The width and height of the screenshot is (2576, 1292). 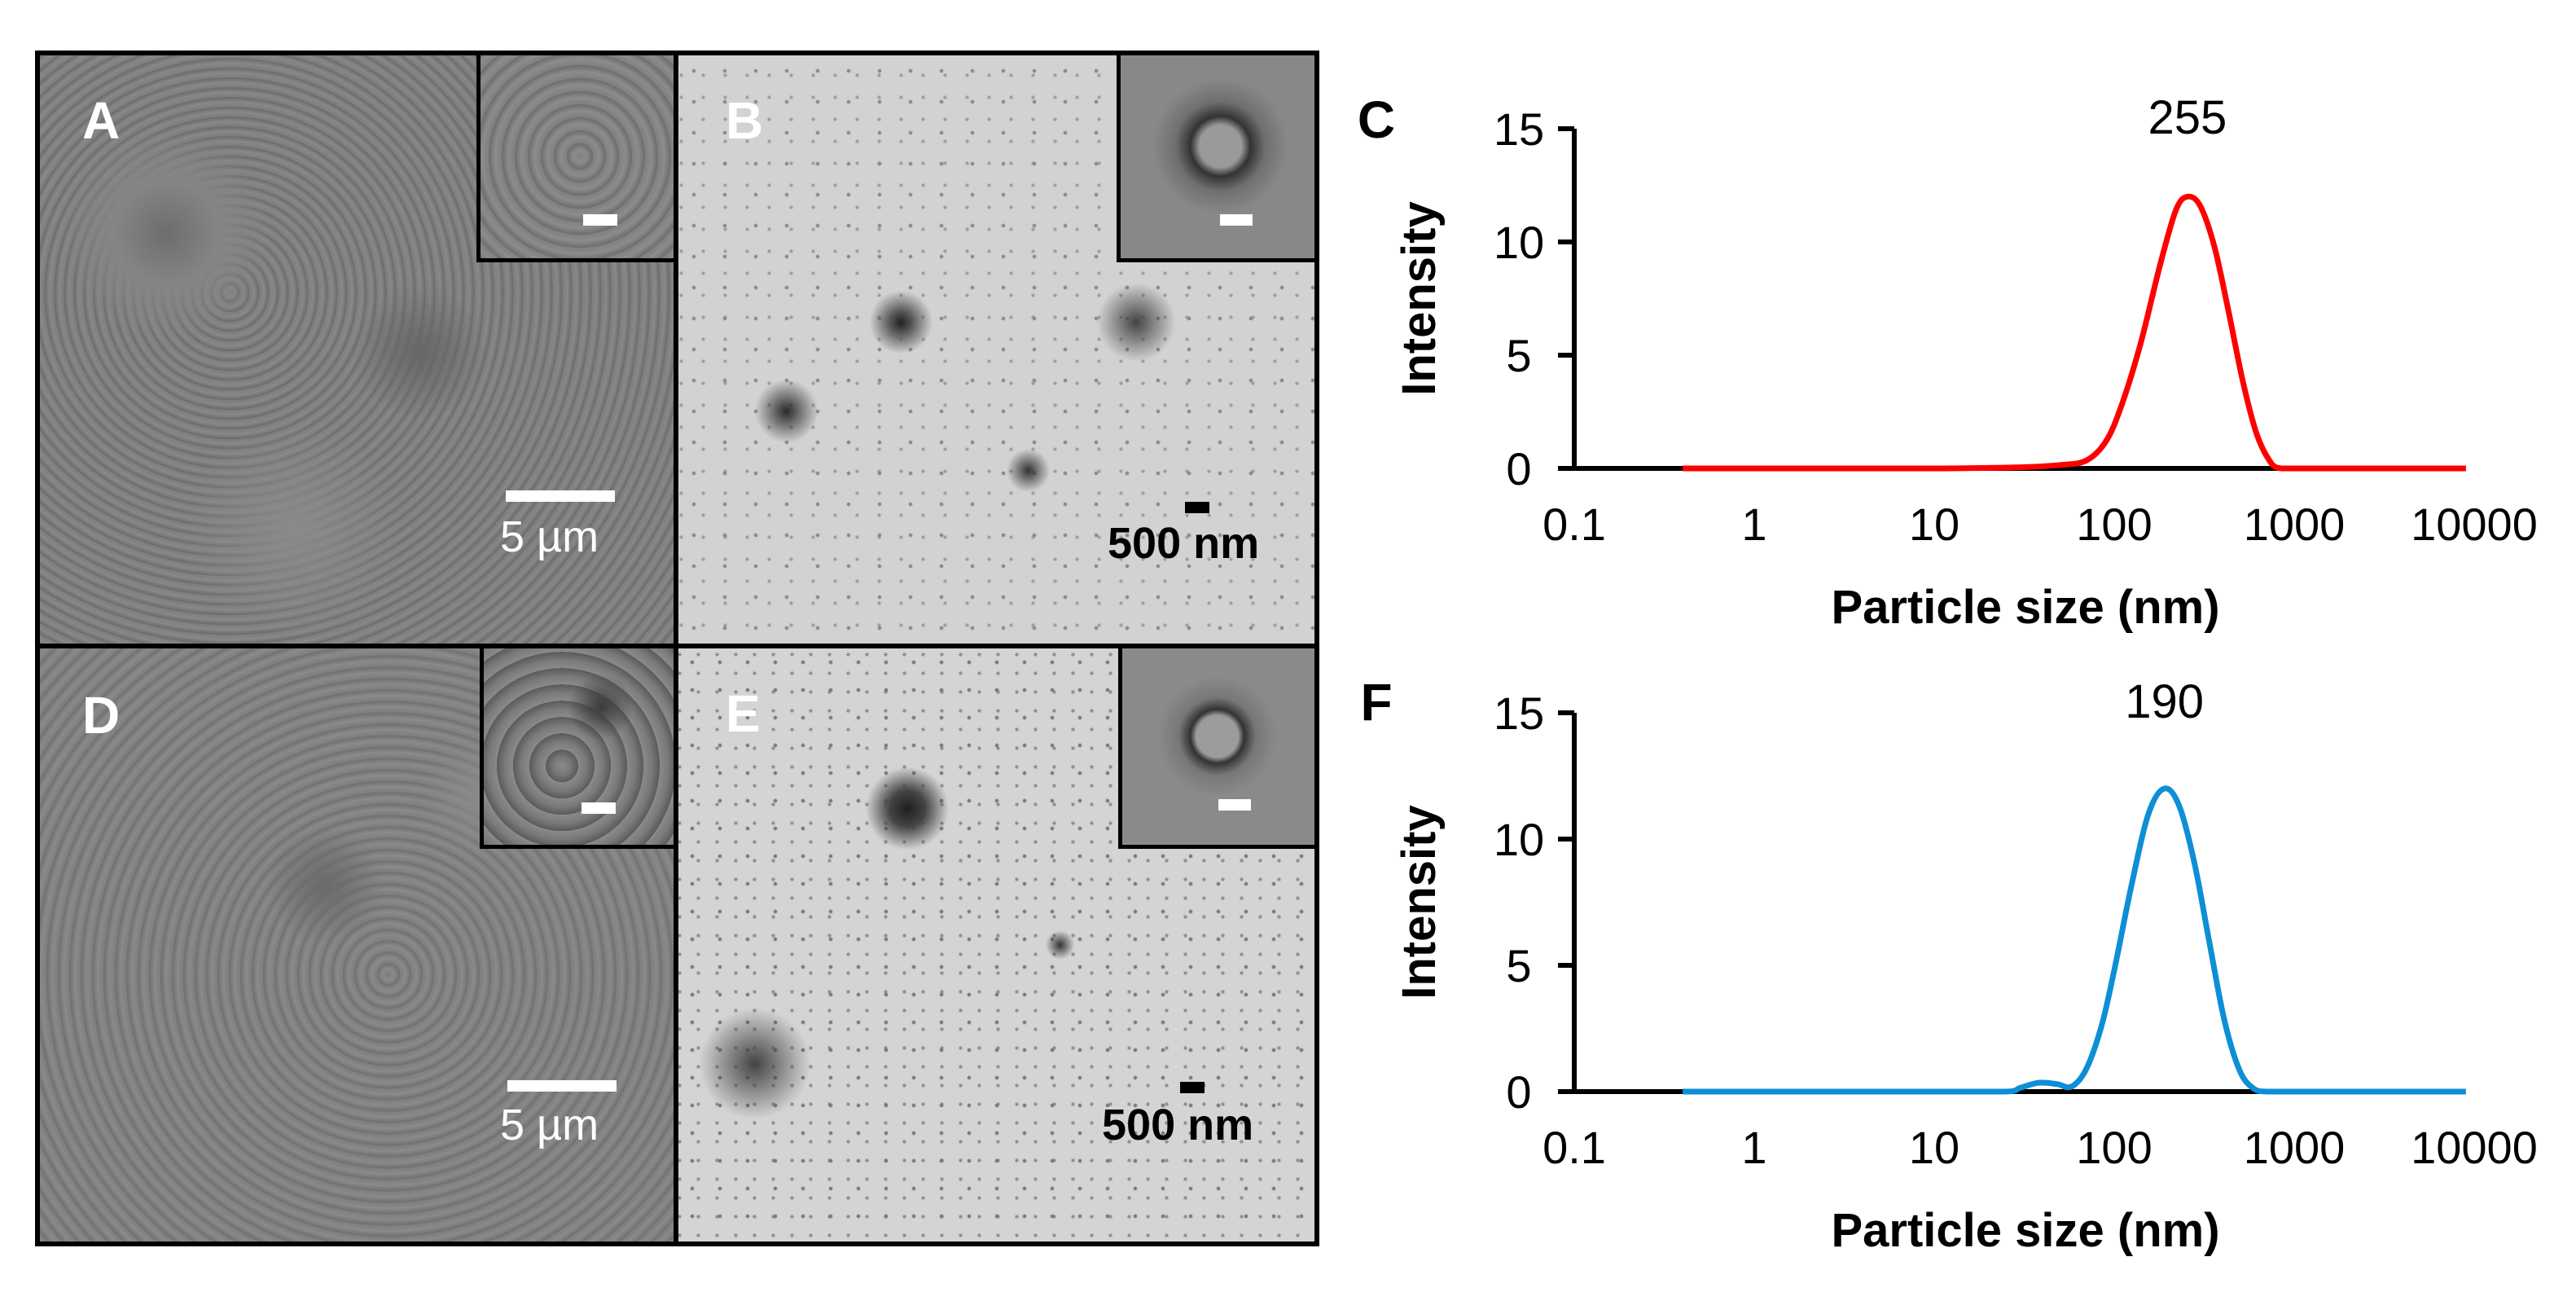 What do you see at coordinates (549, 1125) in the screenshot?
I see `scale-label-d: 5 µm` at bounding box center [549, 1125].